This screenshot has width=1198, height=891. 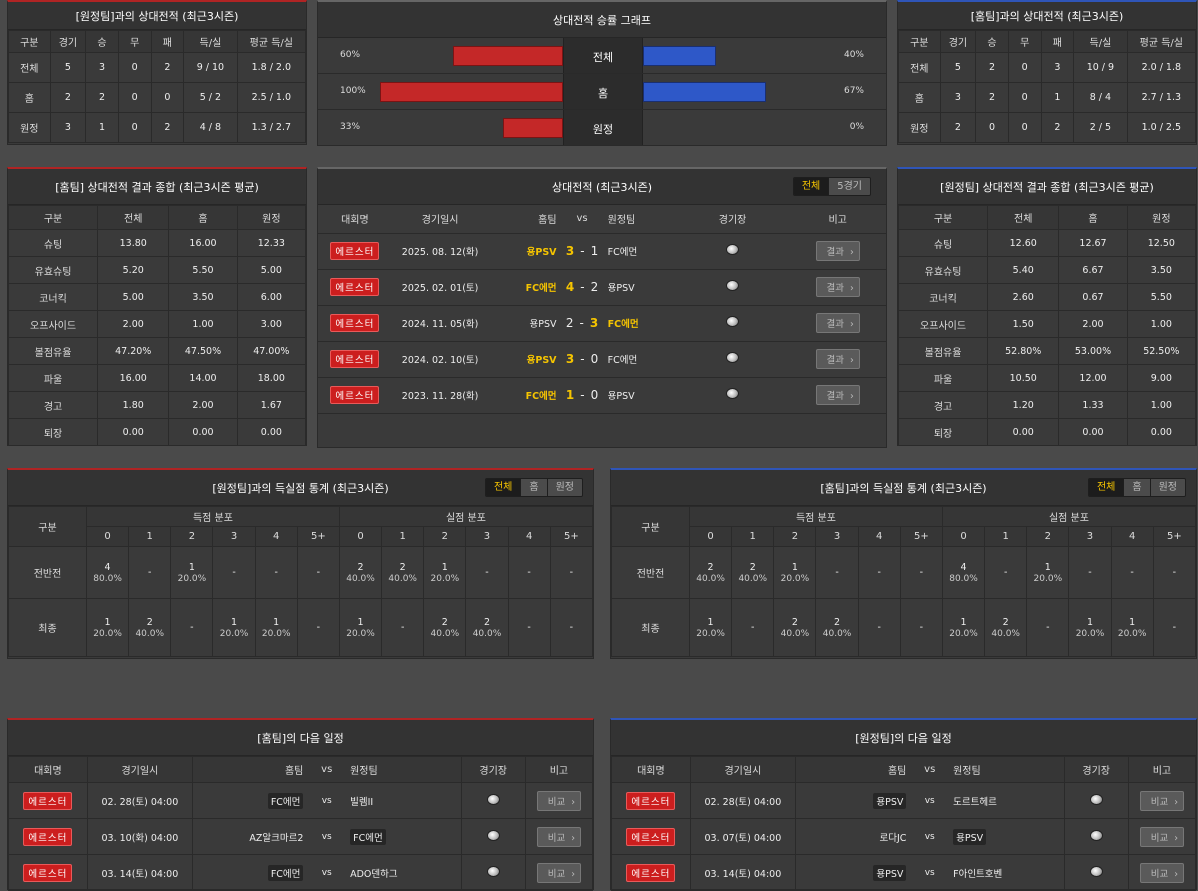 What do you see at coordinates (1023, 270) in the screenshot?
I see `table-cell: 5.40` at bounding box center [1023, 270].